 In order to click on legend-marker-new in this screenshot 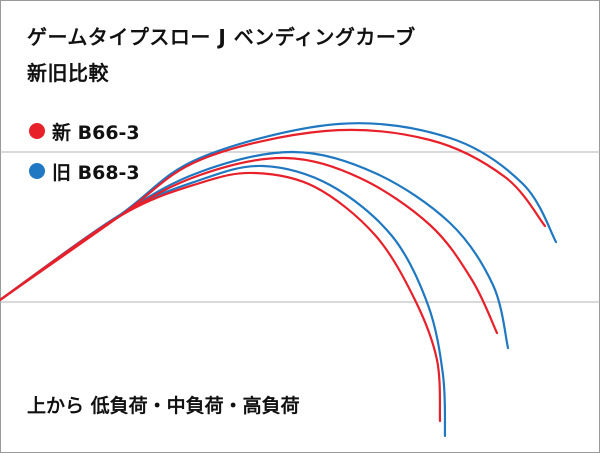, I will do `click(37, 131)`.